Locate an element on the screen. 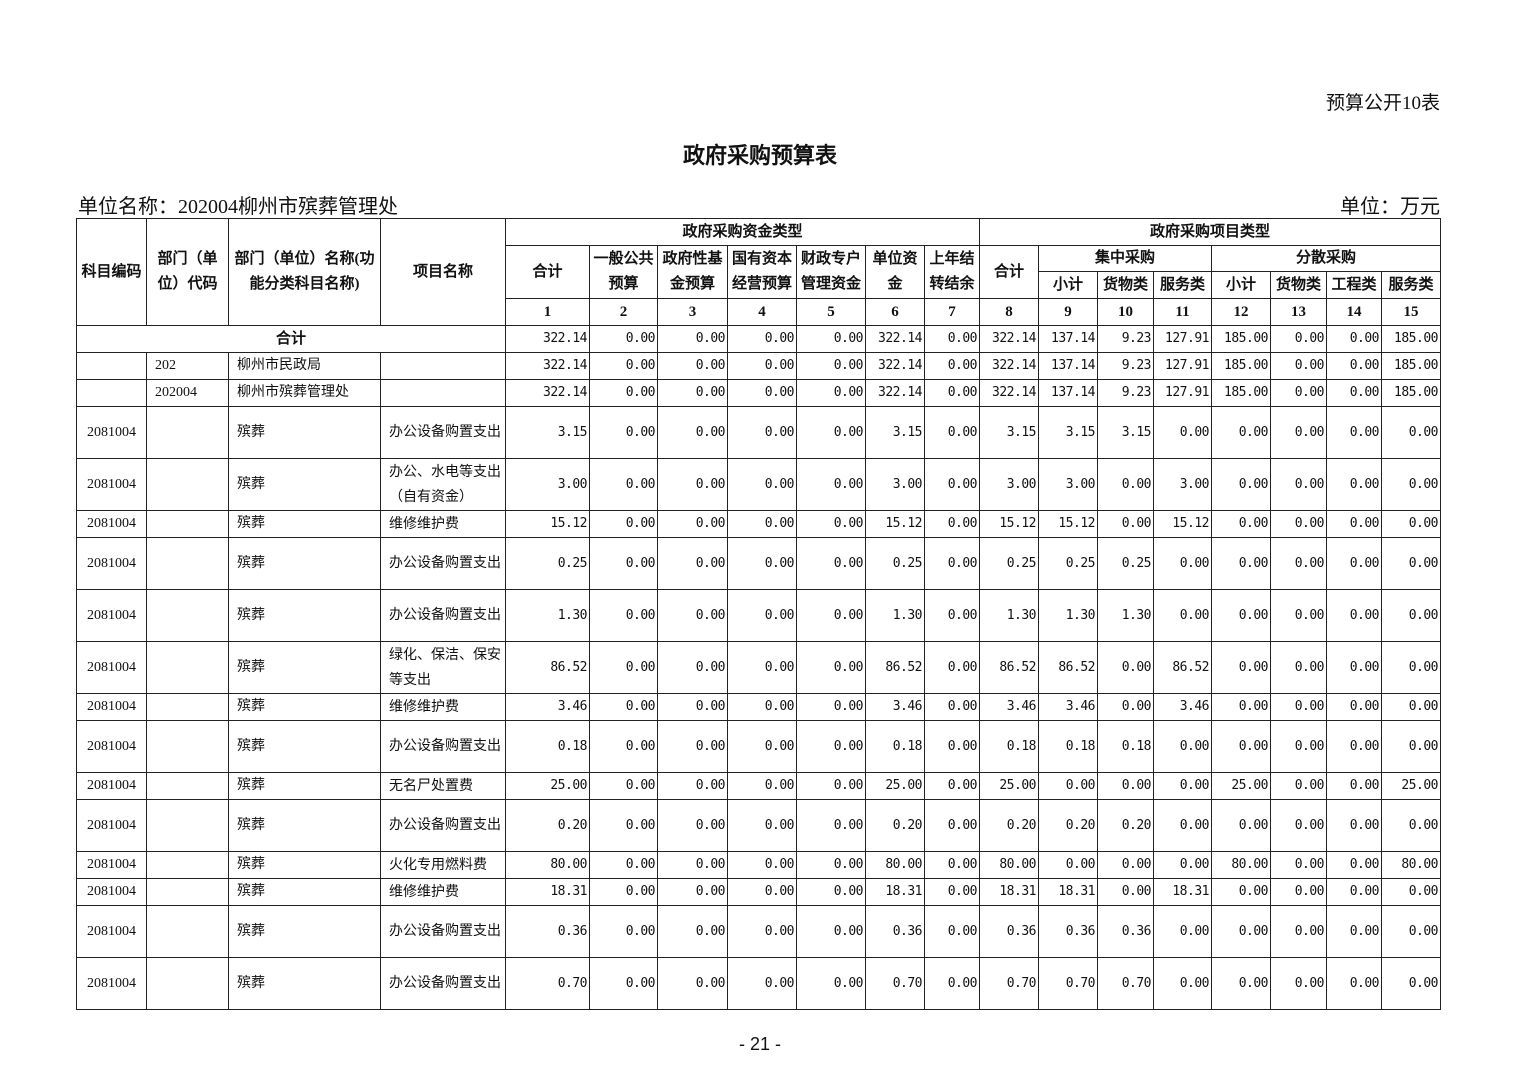 The image size is (1520, 1074). column-number: 10 is located at coordinates (1125, 312).